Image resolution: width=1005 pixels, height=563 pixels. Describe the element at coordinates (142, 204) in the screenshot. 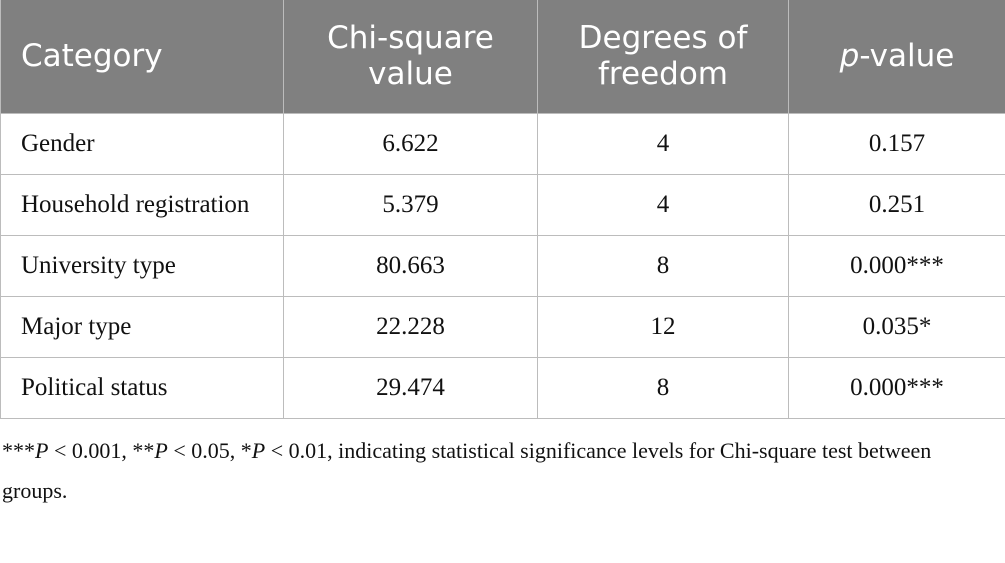

I see `table-cell: Household registration` at that location.